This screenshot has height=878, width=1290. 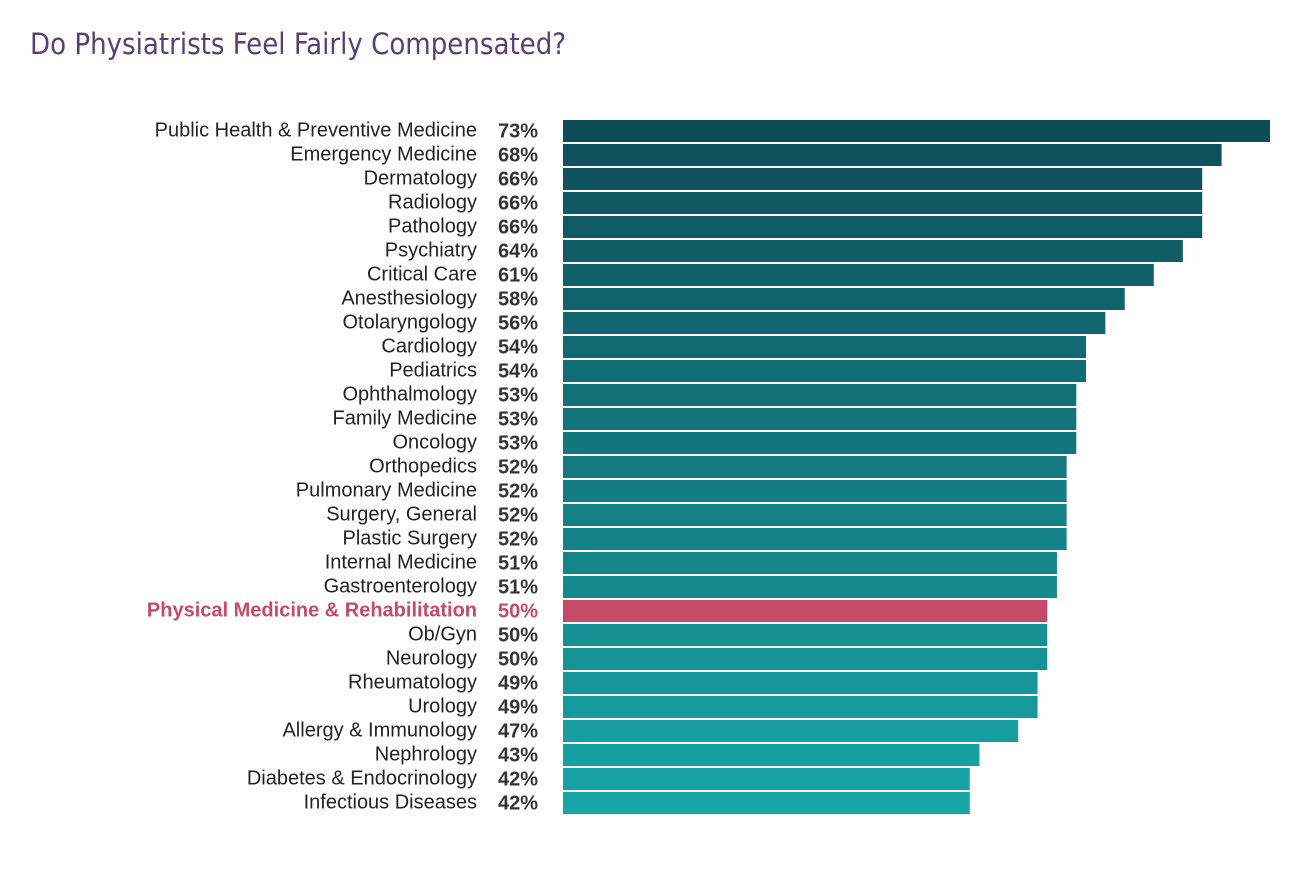 I want to click on category-label: Physical Medicine & Rehabilitation, so click(x=312, y=610).